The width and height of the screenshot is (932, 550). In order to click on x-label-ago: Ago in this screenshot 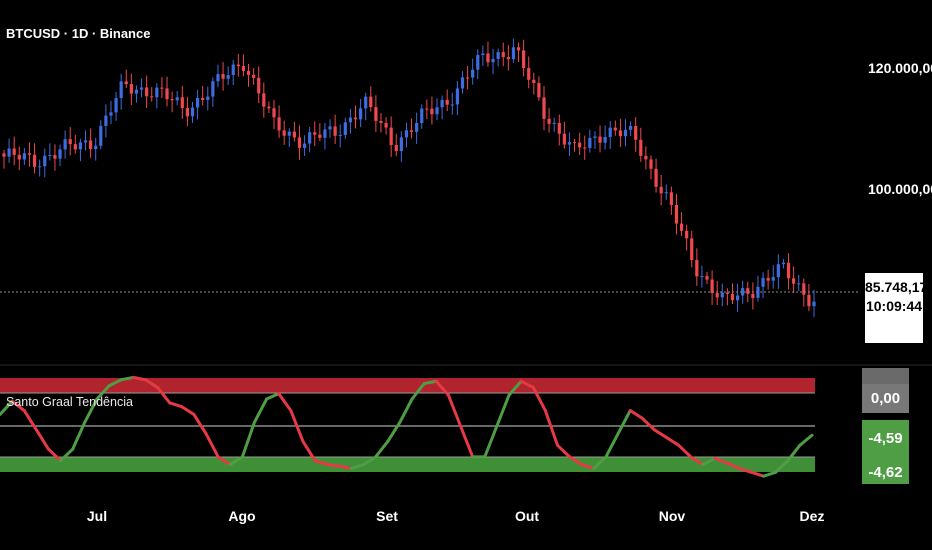, I will do `click(242, 516)`.